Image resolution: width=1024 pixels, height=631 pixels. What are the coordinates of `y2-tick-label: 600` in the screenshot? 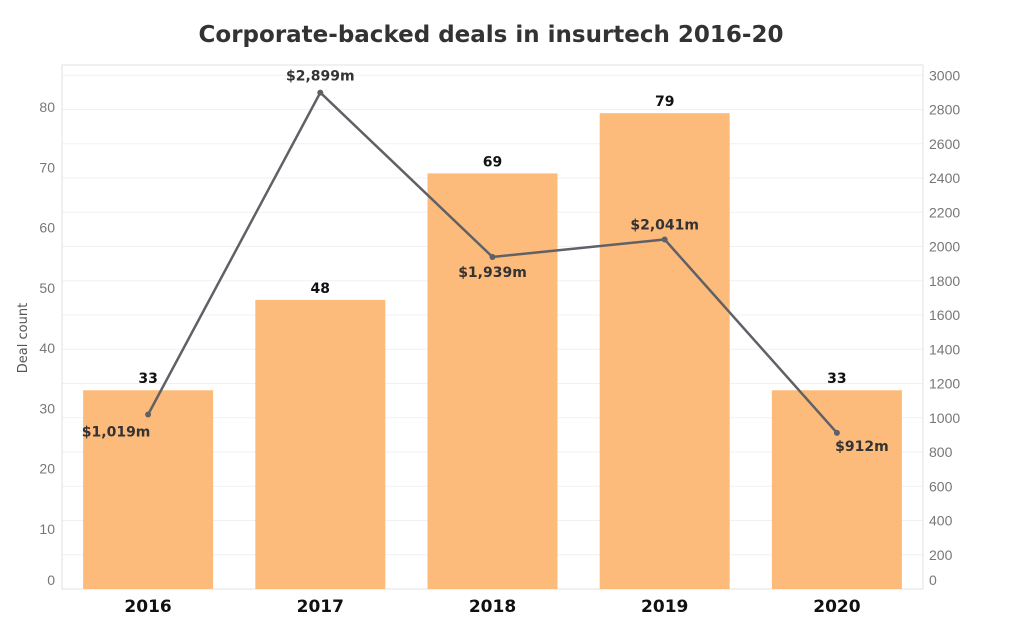 It's located at (941, 486).